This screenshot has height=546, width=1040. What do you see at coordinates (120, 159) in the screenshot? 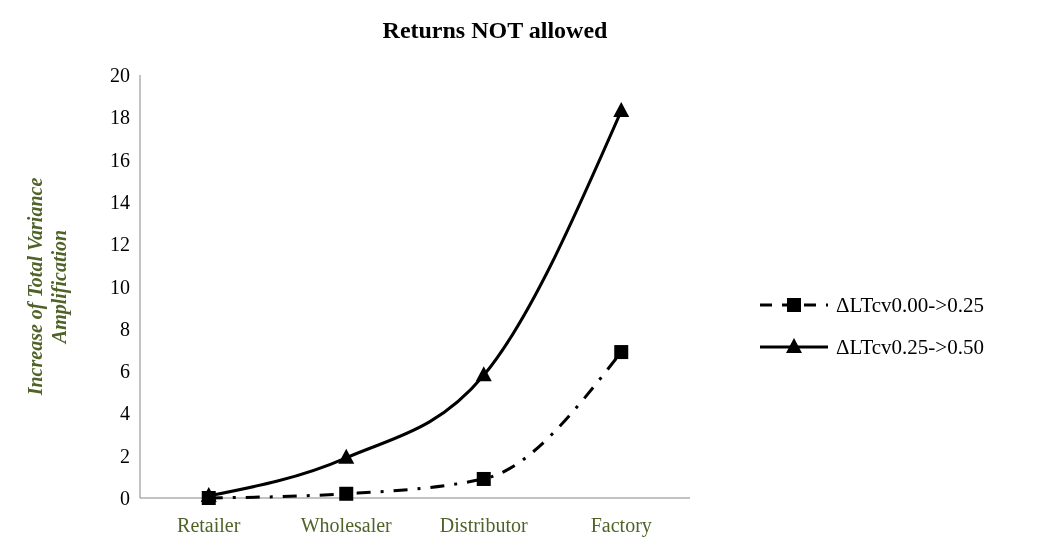
I see `y-tick-label: 16` at bounding box center [120, 159].